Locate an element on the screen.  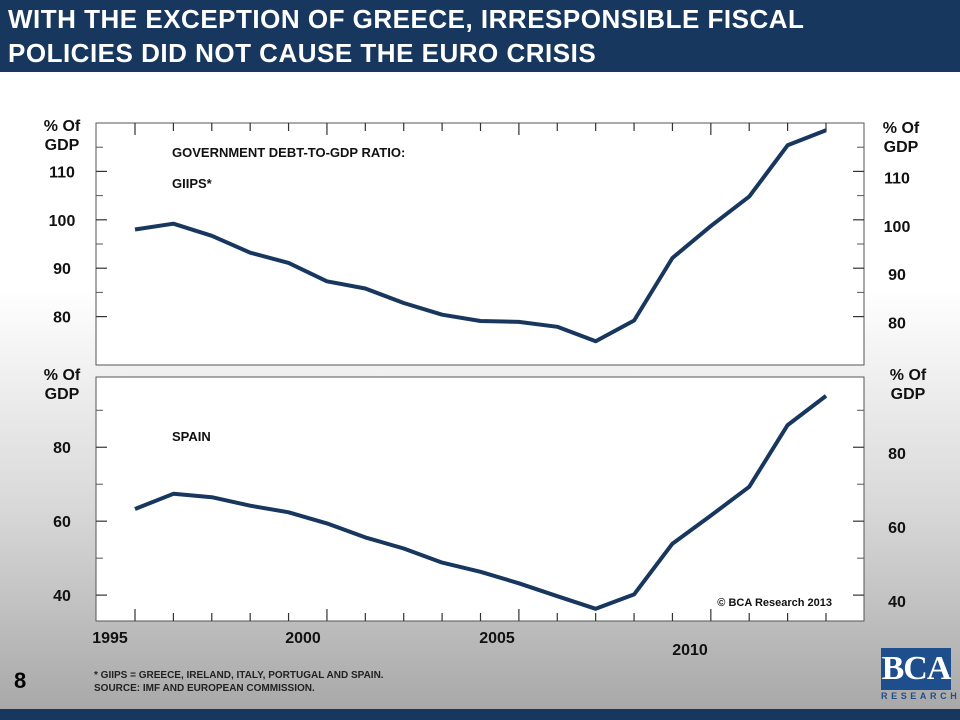
footnote-source: SOURCE: IMF AND EUROPEAN COMMISSION. is located at coordinates (204, 688).